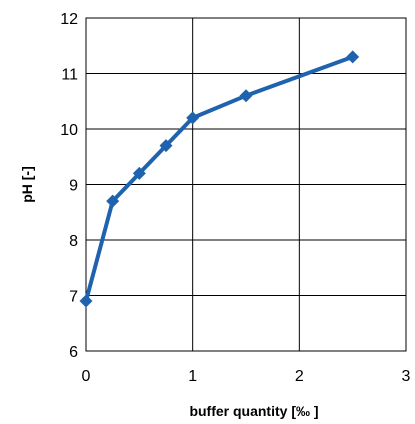  What do you see at coordinates (406, 376) in the screenshot?
I see `x-tick-label: 3` at bounding box center [406, 376].